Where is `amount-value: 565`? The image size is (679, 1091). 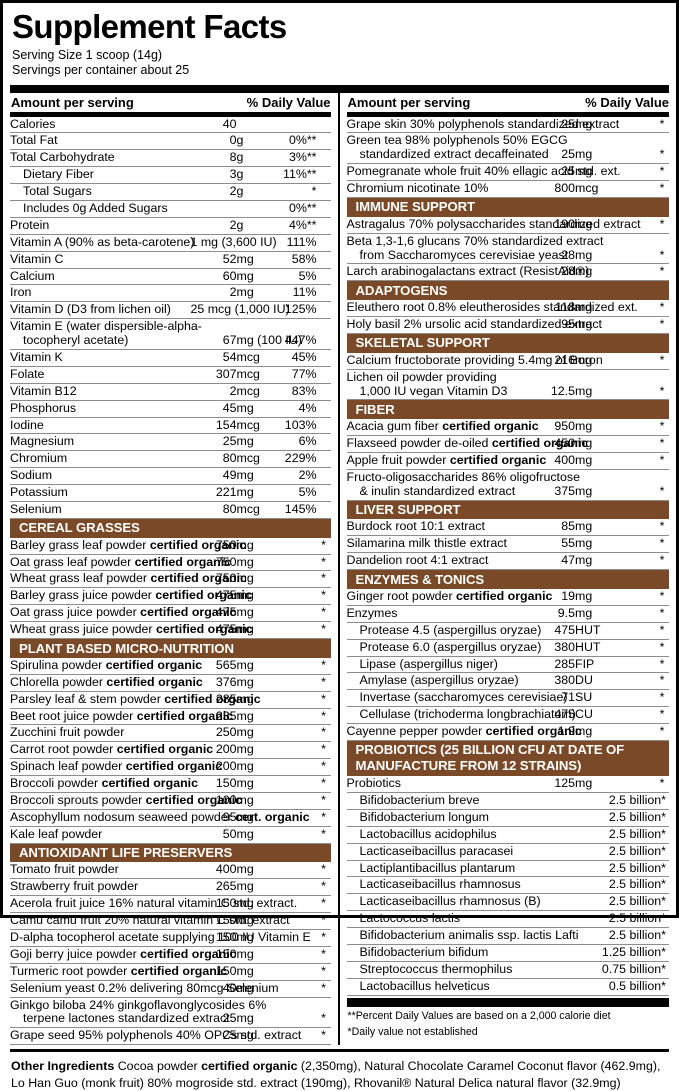
amount-value: 565 is located at coordinates (213, 666).